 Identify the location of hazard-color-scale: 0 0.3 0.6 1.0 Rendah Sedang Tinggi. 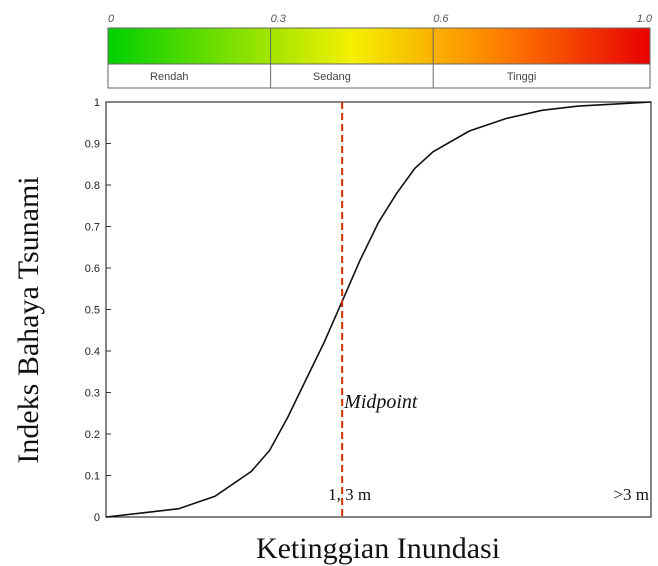
(380, 51).